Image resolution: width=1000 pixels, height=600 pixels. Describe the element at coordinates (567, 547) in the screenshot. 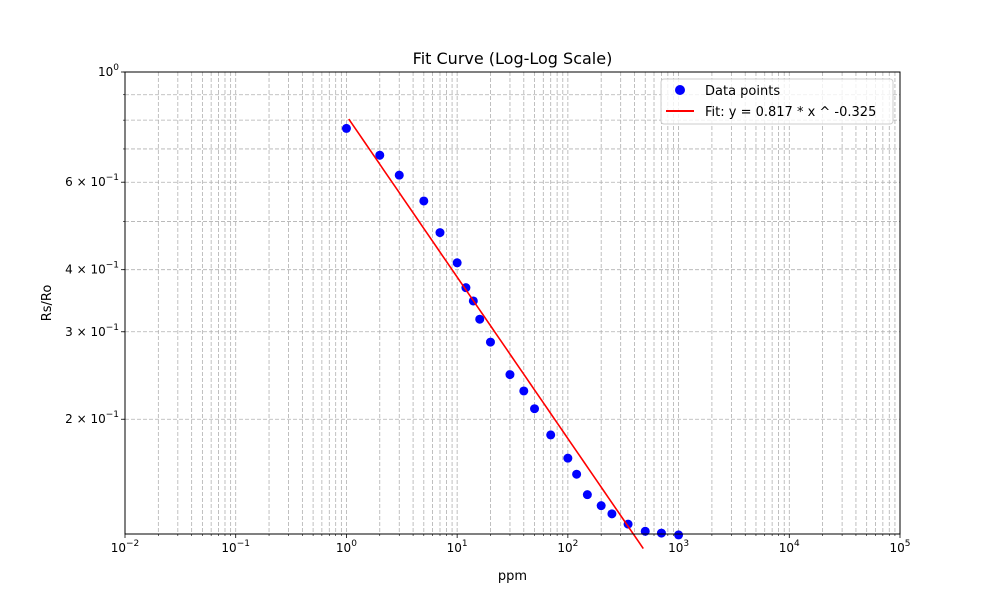

I see `x-tick-label: 10²` at that location.